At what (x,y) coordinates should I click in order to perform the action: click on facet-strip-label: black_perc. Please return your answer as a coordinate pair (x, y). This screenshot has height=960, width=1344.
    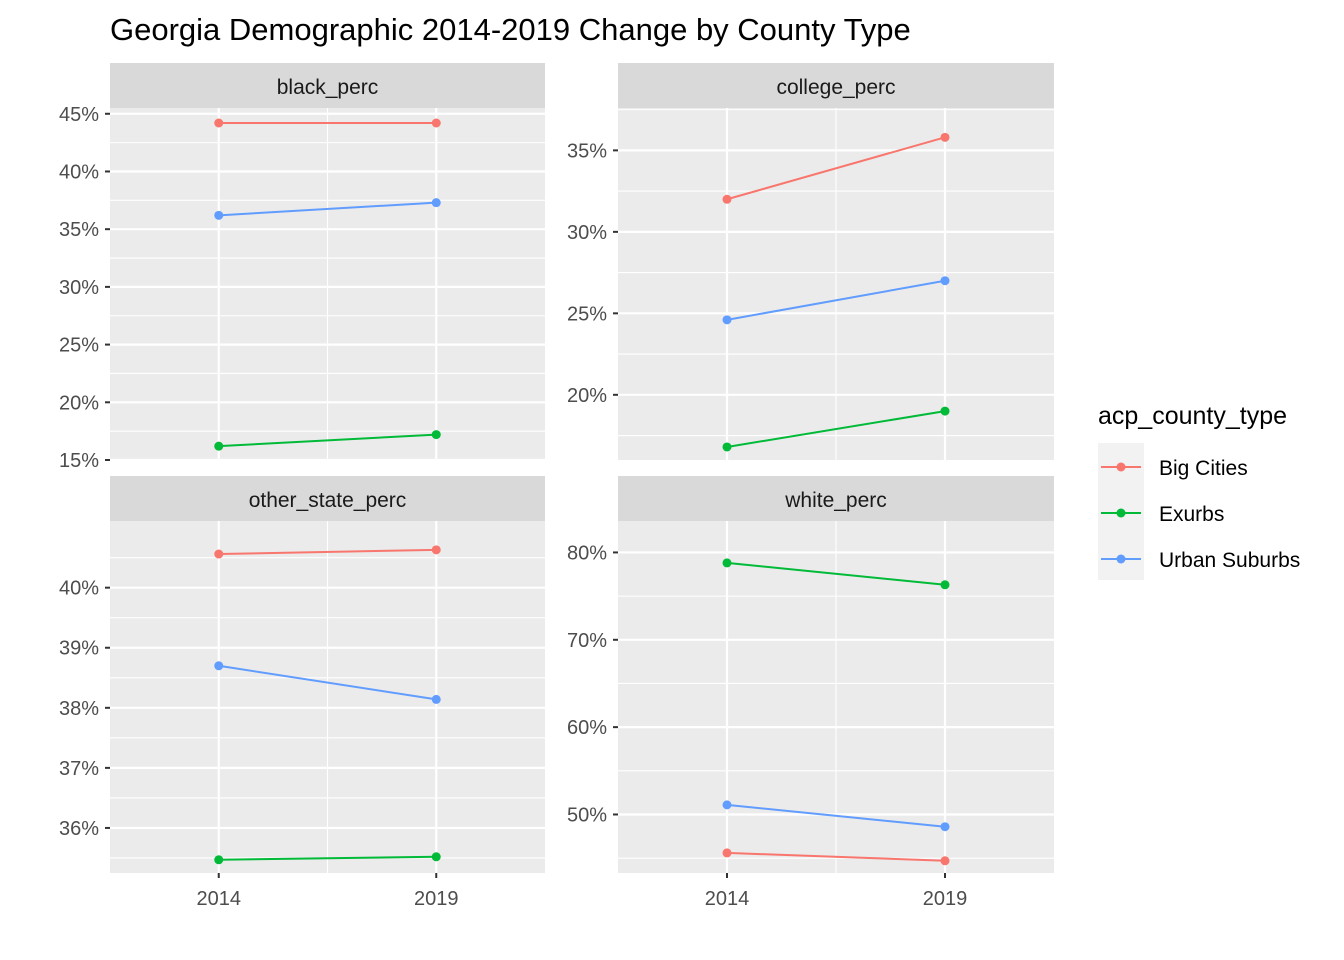
    Looking at the image, I should click on (328, 87).